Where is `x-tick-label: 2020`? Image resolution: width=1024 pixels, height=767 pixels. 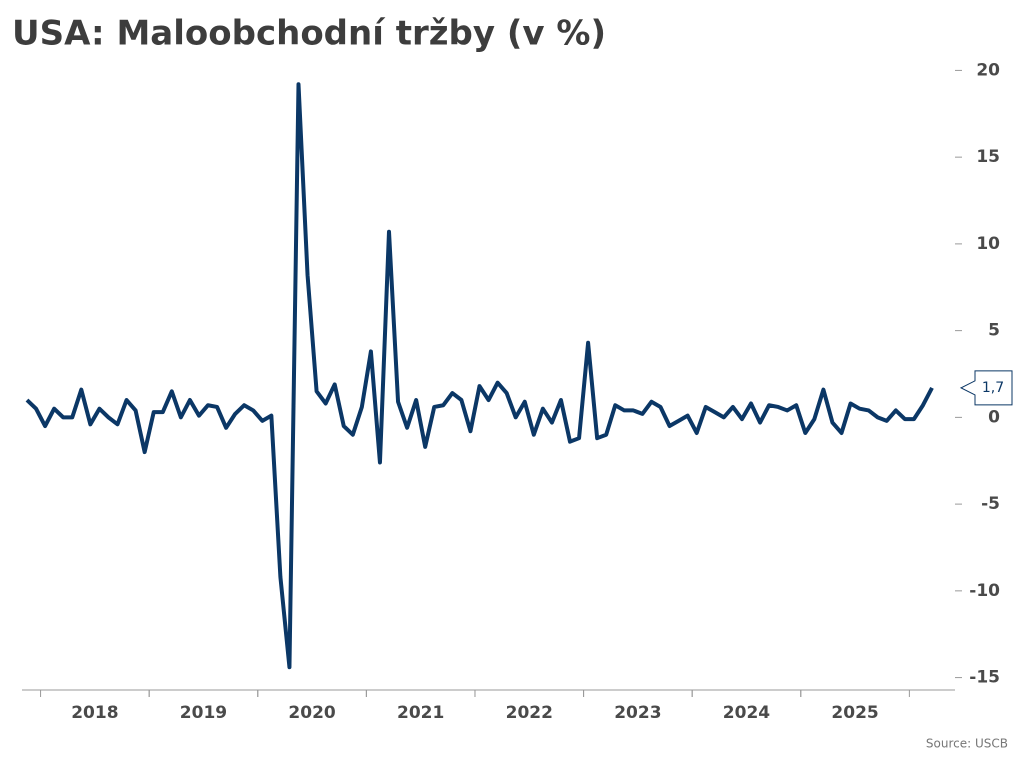 x-tick-label: 2020 is located at coordinates (311, 713).